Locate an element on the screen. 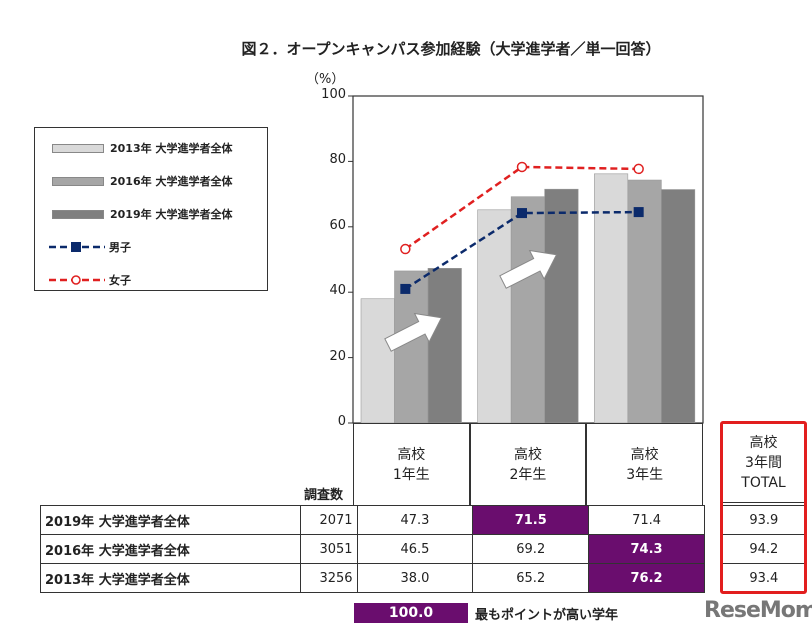 The image size is (812, 636). legend-label: 男子 is located at coordinates (120, 247).